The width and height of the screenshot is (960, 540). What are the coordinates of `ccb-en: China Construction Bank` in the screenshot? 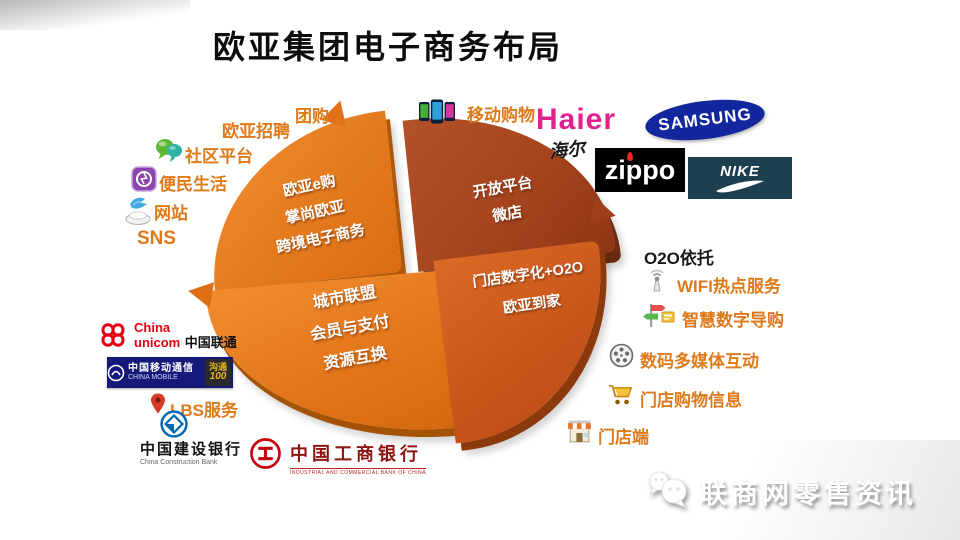 It's located at (179, 462).